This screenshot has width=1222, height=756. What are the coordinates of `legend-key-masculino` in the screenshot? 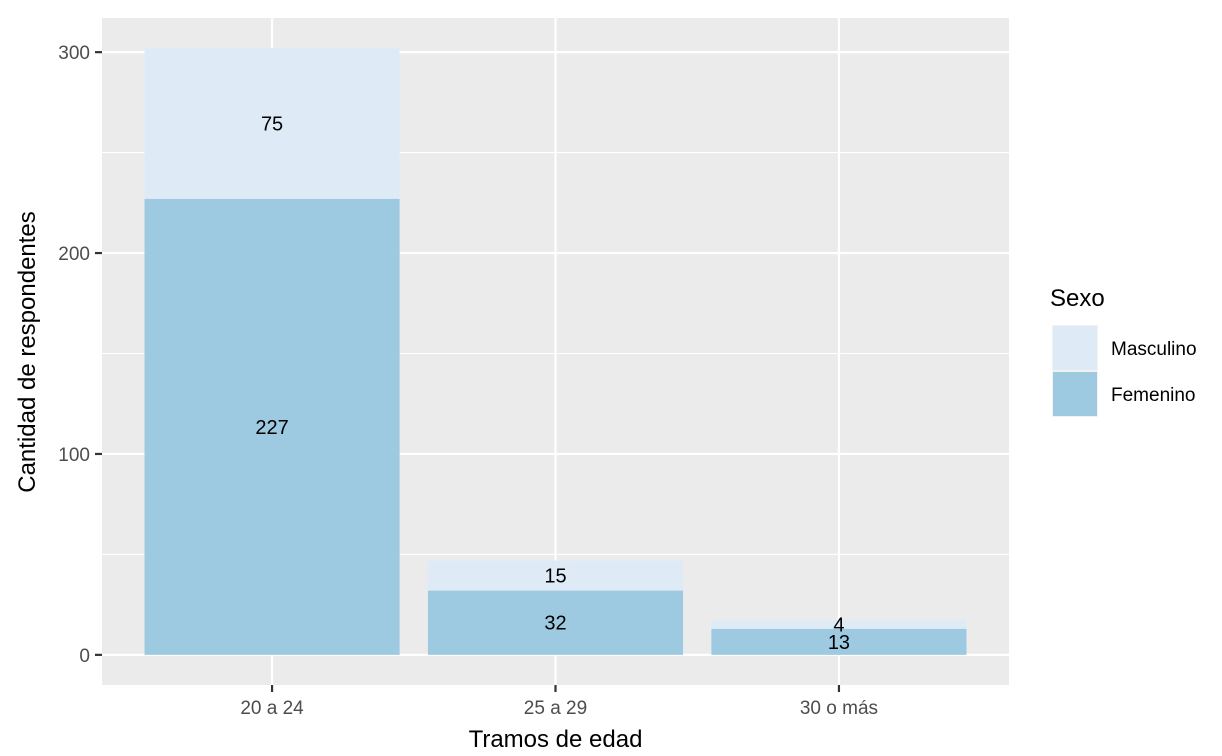 It's located at (1075, 348).